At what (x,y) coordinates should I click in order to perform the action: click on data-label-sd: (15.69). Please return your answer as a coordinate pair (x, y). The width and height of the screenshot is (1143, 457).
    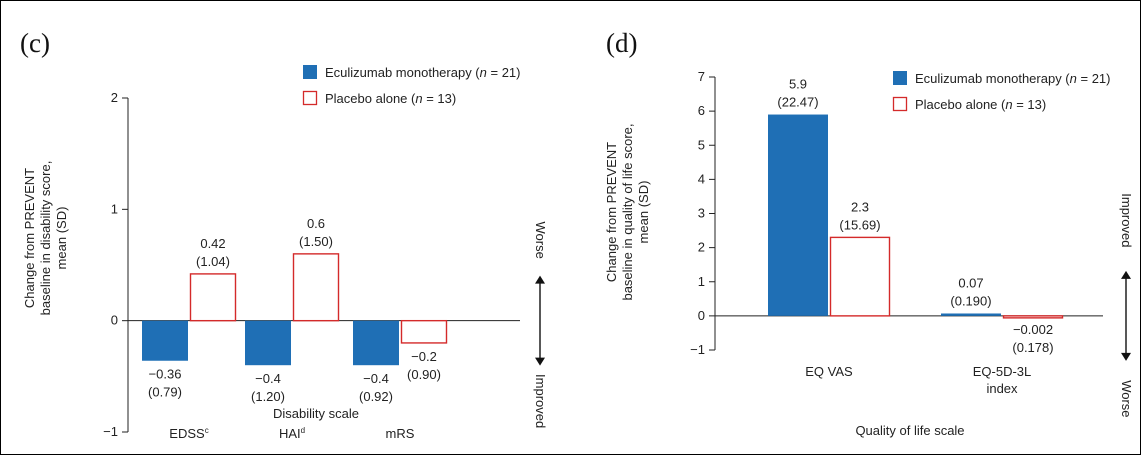
    Looking at the image, I should click on (859, 224).